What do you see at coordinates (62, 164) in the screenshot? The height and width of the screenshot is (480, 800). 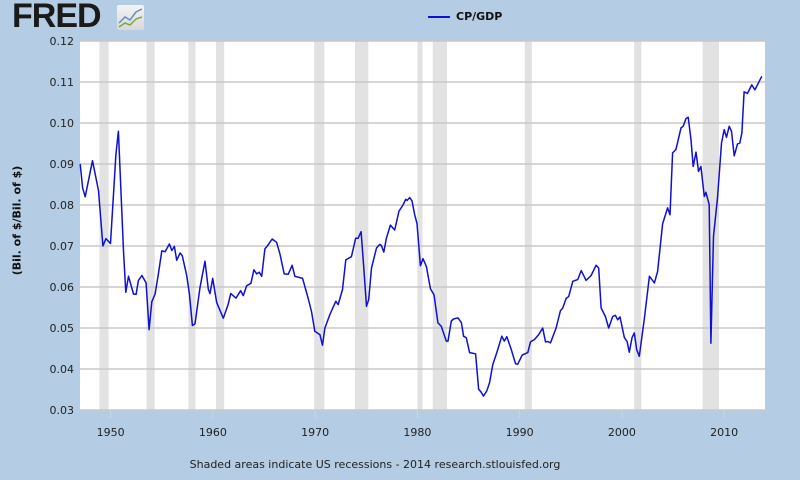 I see `y-tick-label: 0.09` at bounding box center [62, 164].